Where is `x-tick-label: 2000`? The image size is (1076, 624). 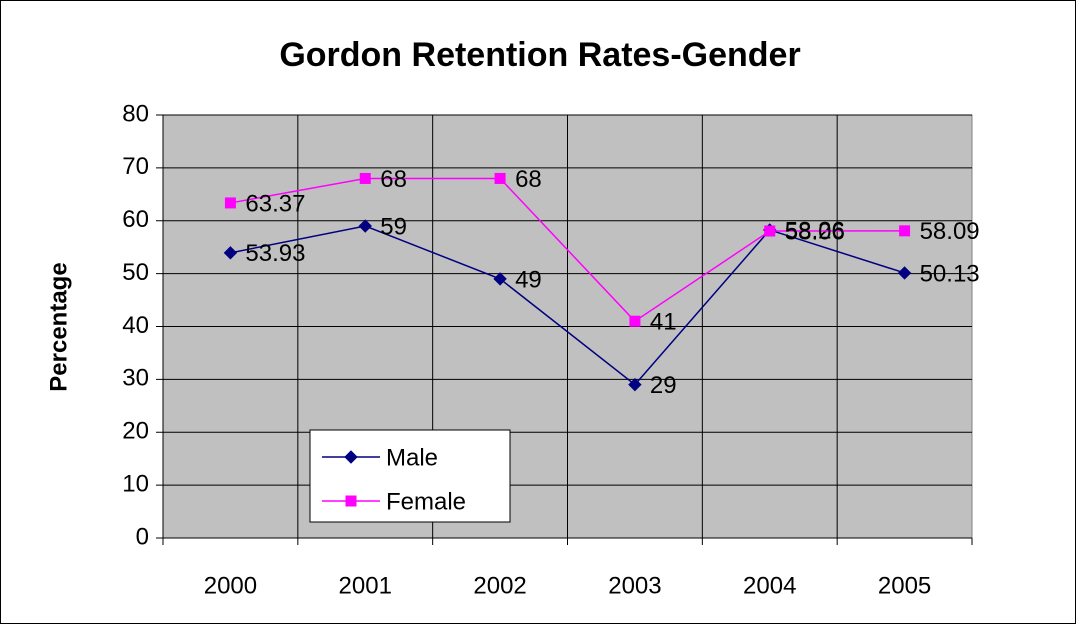
x-tick-label: 2000 is located at coordinates (230, 585).